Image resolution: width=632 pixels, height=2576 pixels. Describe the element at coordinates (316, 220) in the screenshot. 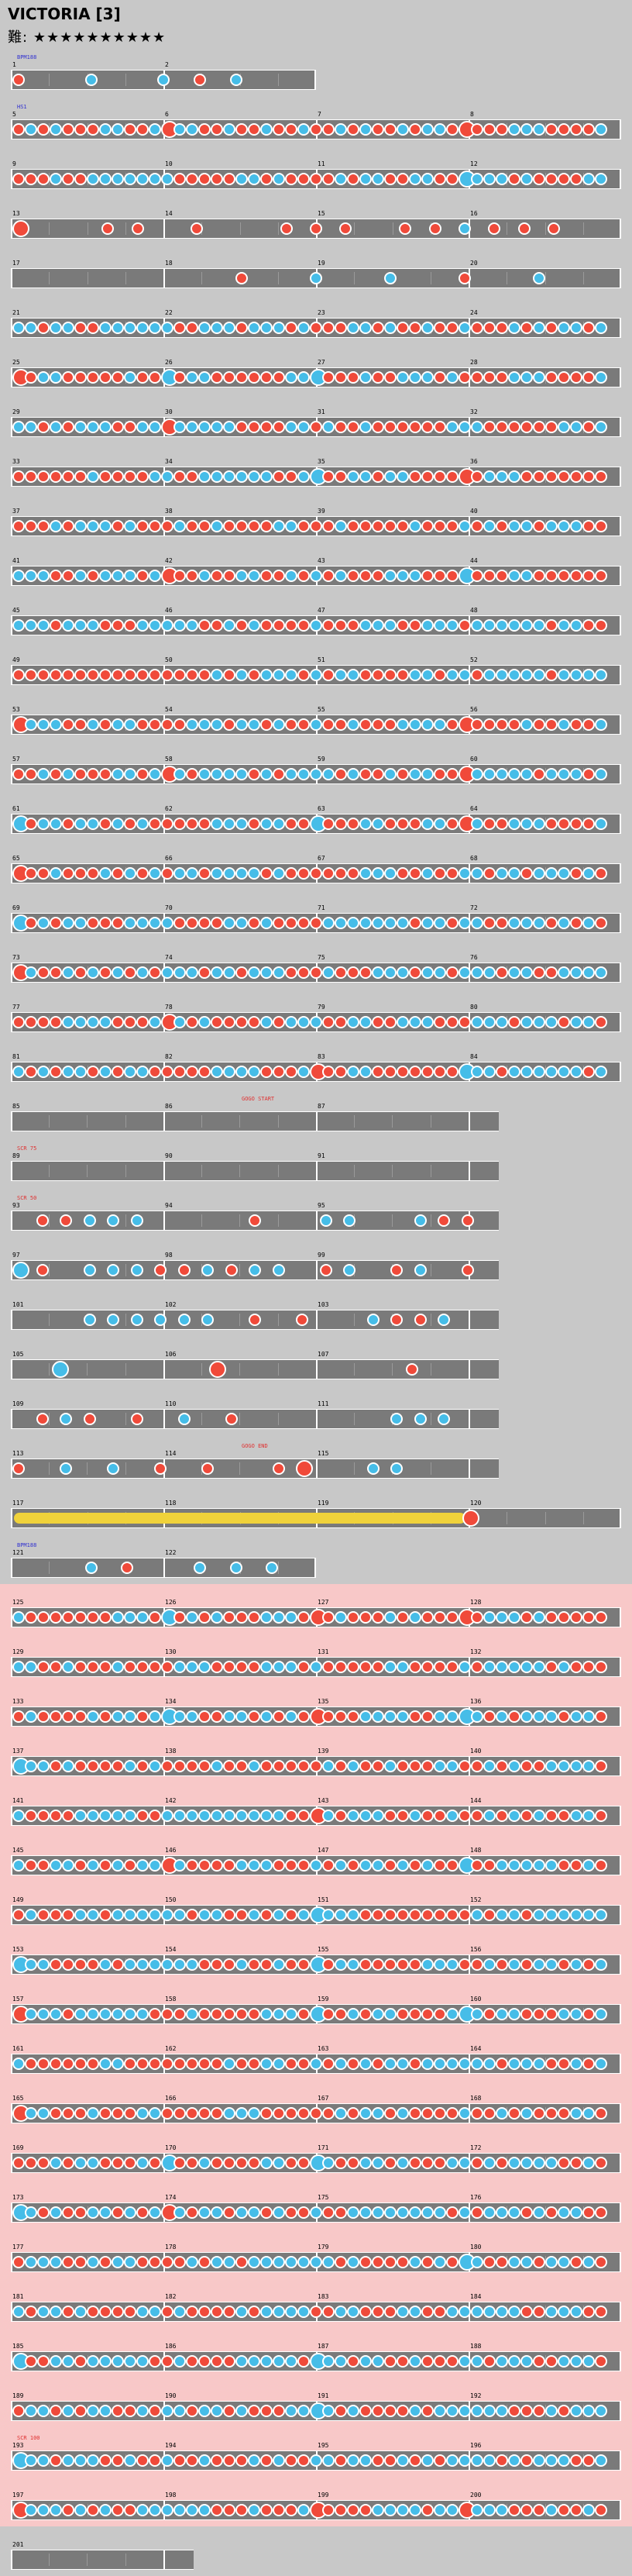

I see `chart-row: 13 14 15 16` at that location.